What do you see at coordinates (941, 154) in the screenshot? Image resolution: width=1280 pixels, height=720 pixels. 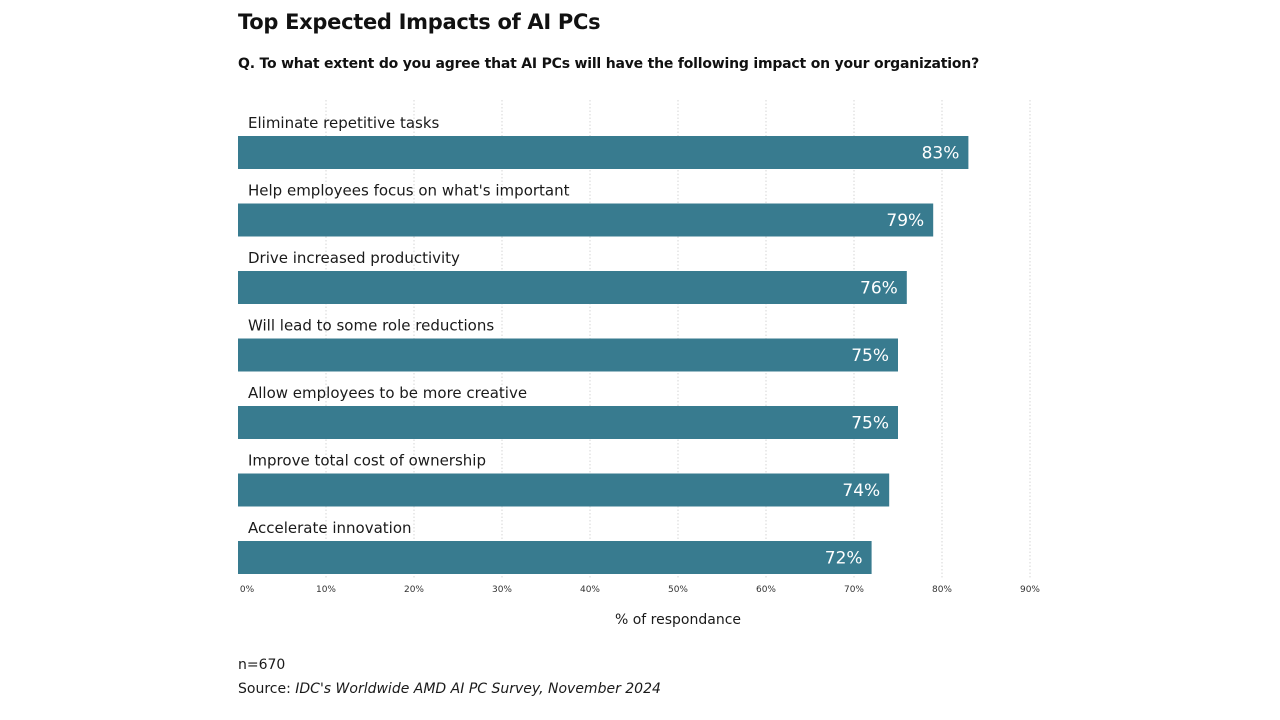 I see `data-label: 83%` at bounding box center [941, 154].